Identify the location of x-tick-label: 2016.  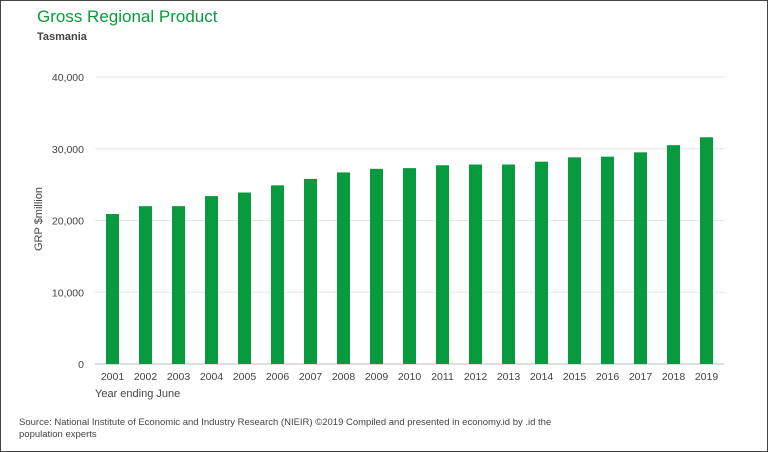
(608, 377).